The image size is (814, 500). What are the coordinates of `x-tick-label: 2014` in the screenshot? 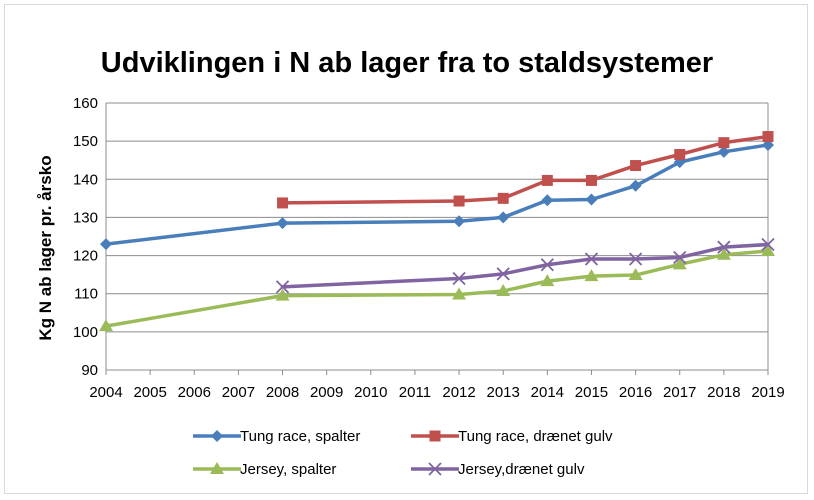 It's located at (547, 392).